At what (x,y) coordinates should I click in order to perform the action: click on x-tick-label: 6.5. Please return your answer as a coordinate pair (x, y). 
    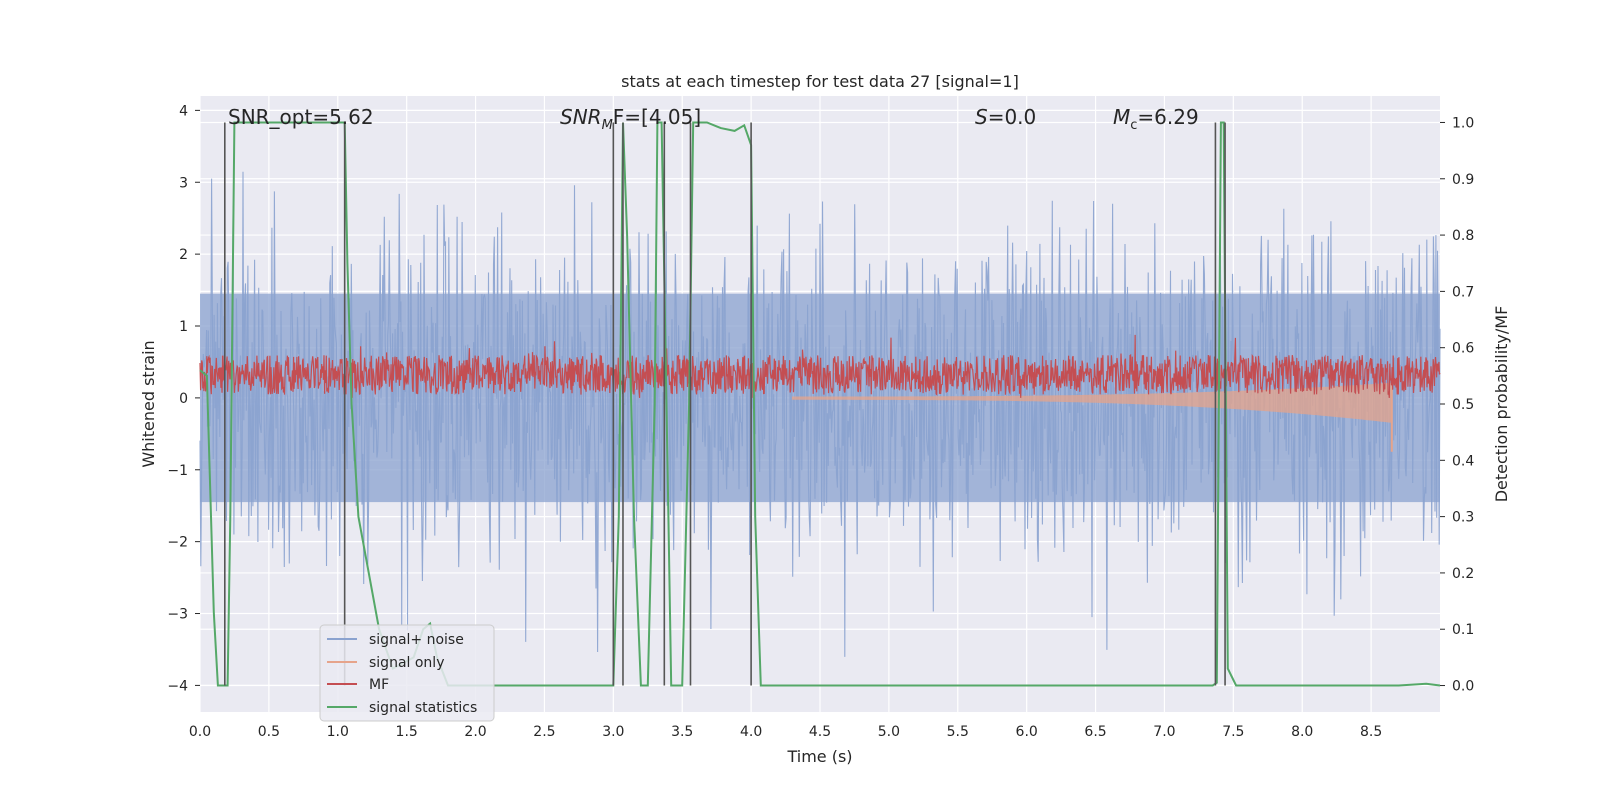
    Looking at the image, I should click on (1095, 732).